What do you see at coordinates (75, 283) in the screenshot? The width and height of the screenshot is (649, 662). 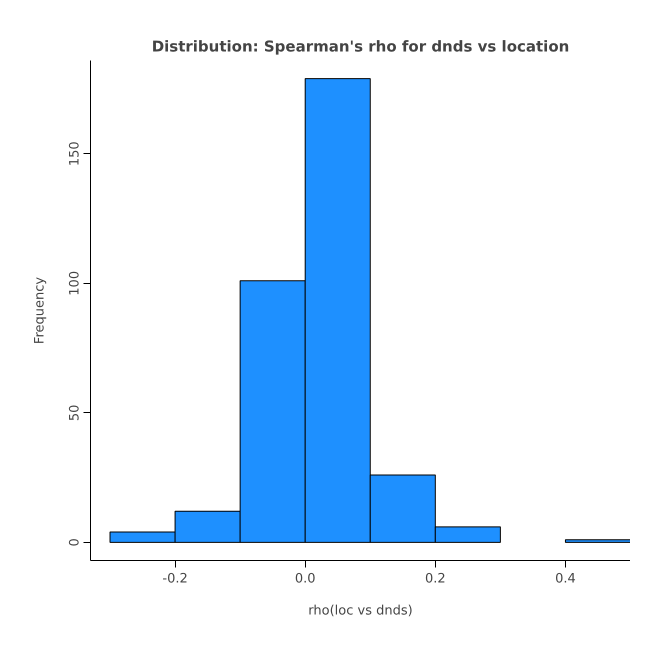 I see `y-tick-label: 100` at bounding box center [75, 283].